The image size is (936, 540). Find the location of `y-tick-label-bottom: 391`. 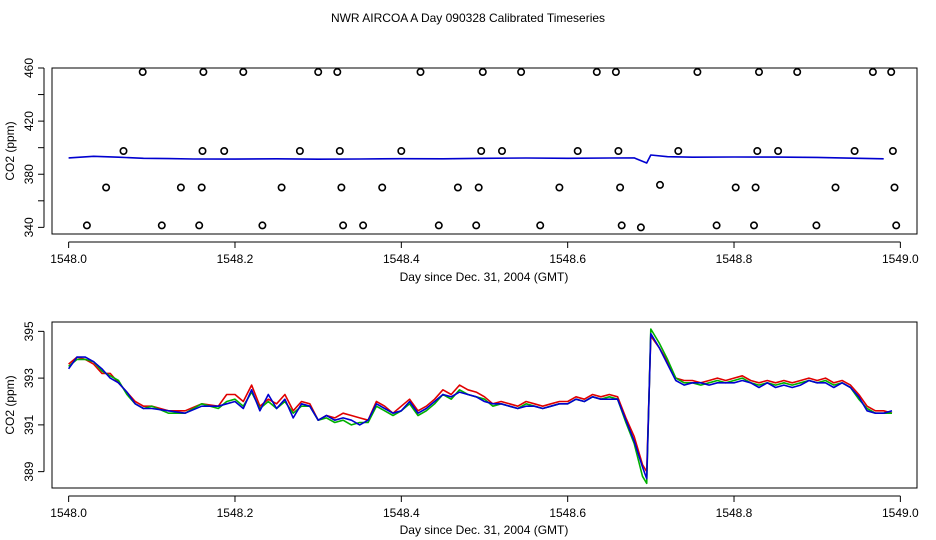

y-tick-label-bottom: 391 is located at coordinates (29, 425).